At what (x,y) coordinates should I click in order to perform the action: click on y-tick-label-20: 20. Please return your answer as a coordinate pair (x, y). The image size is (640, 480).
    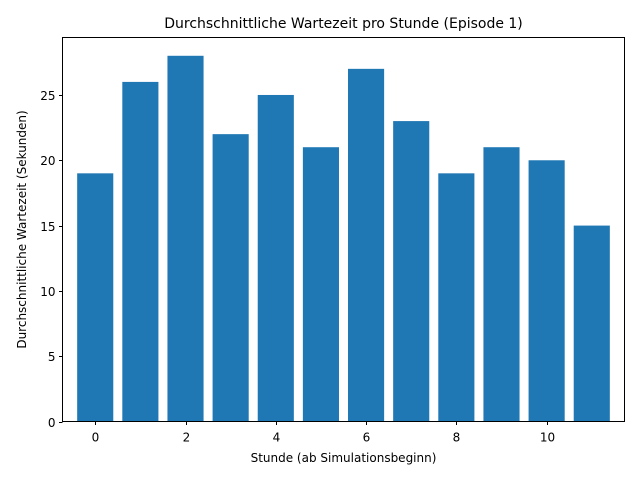
    Looking at the image, I should click on (47, 161).